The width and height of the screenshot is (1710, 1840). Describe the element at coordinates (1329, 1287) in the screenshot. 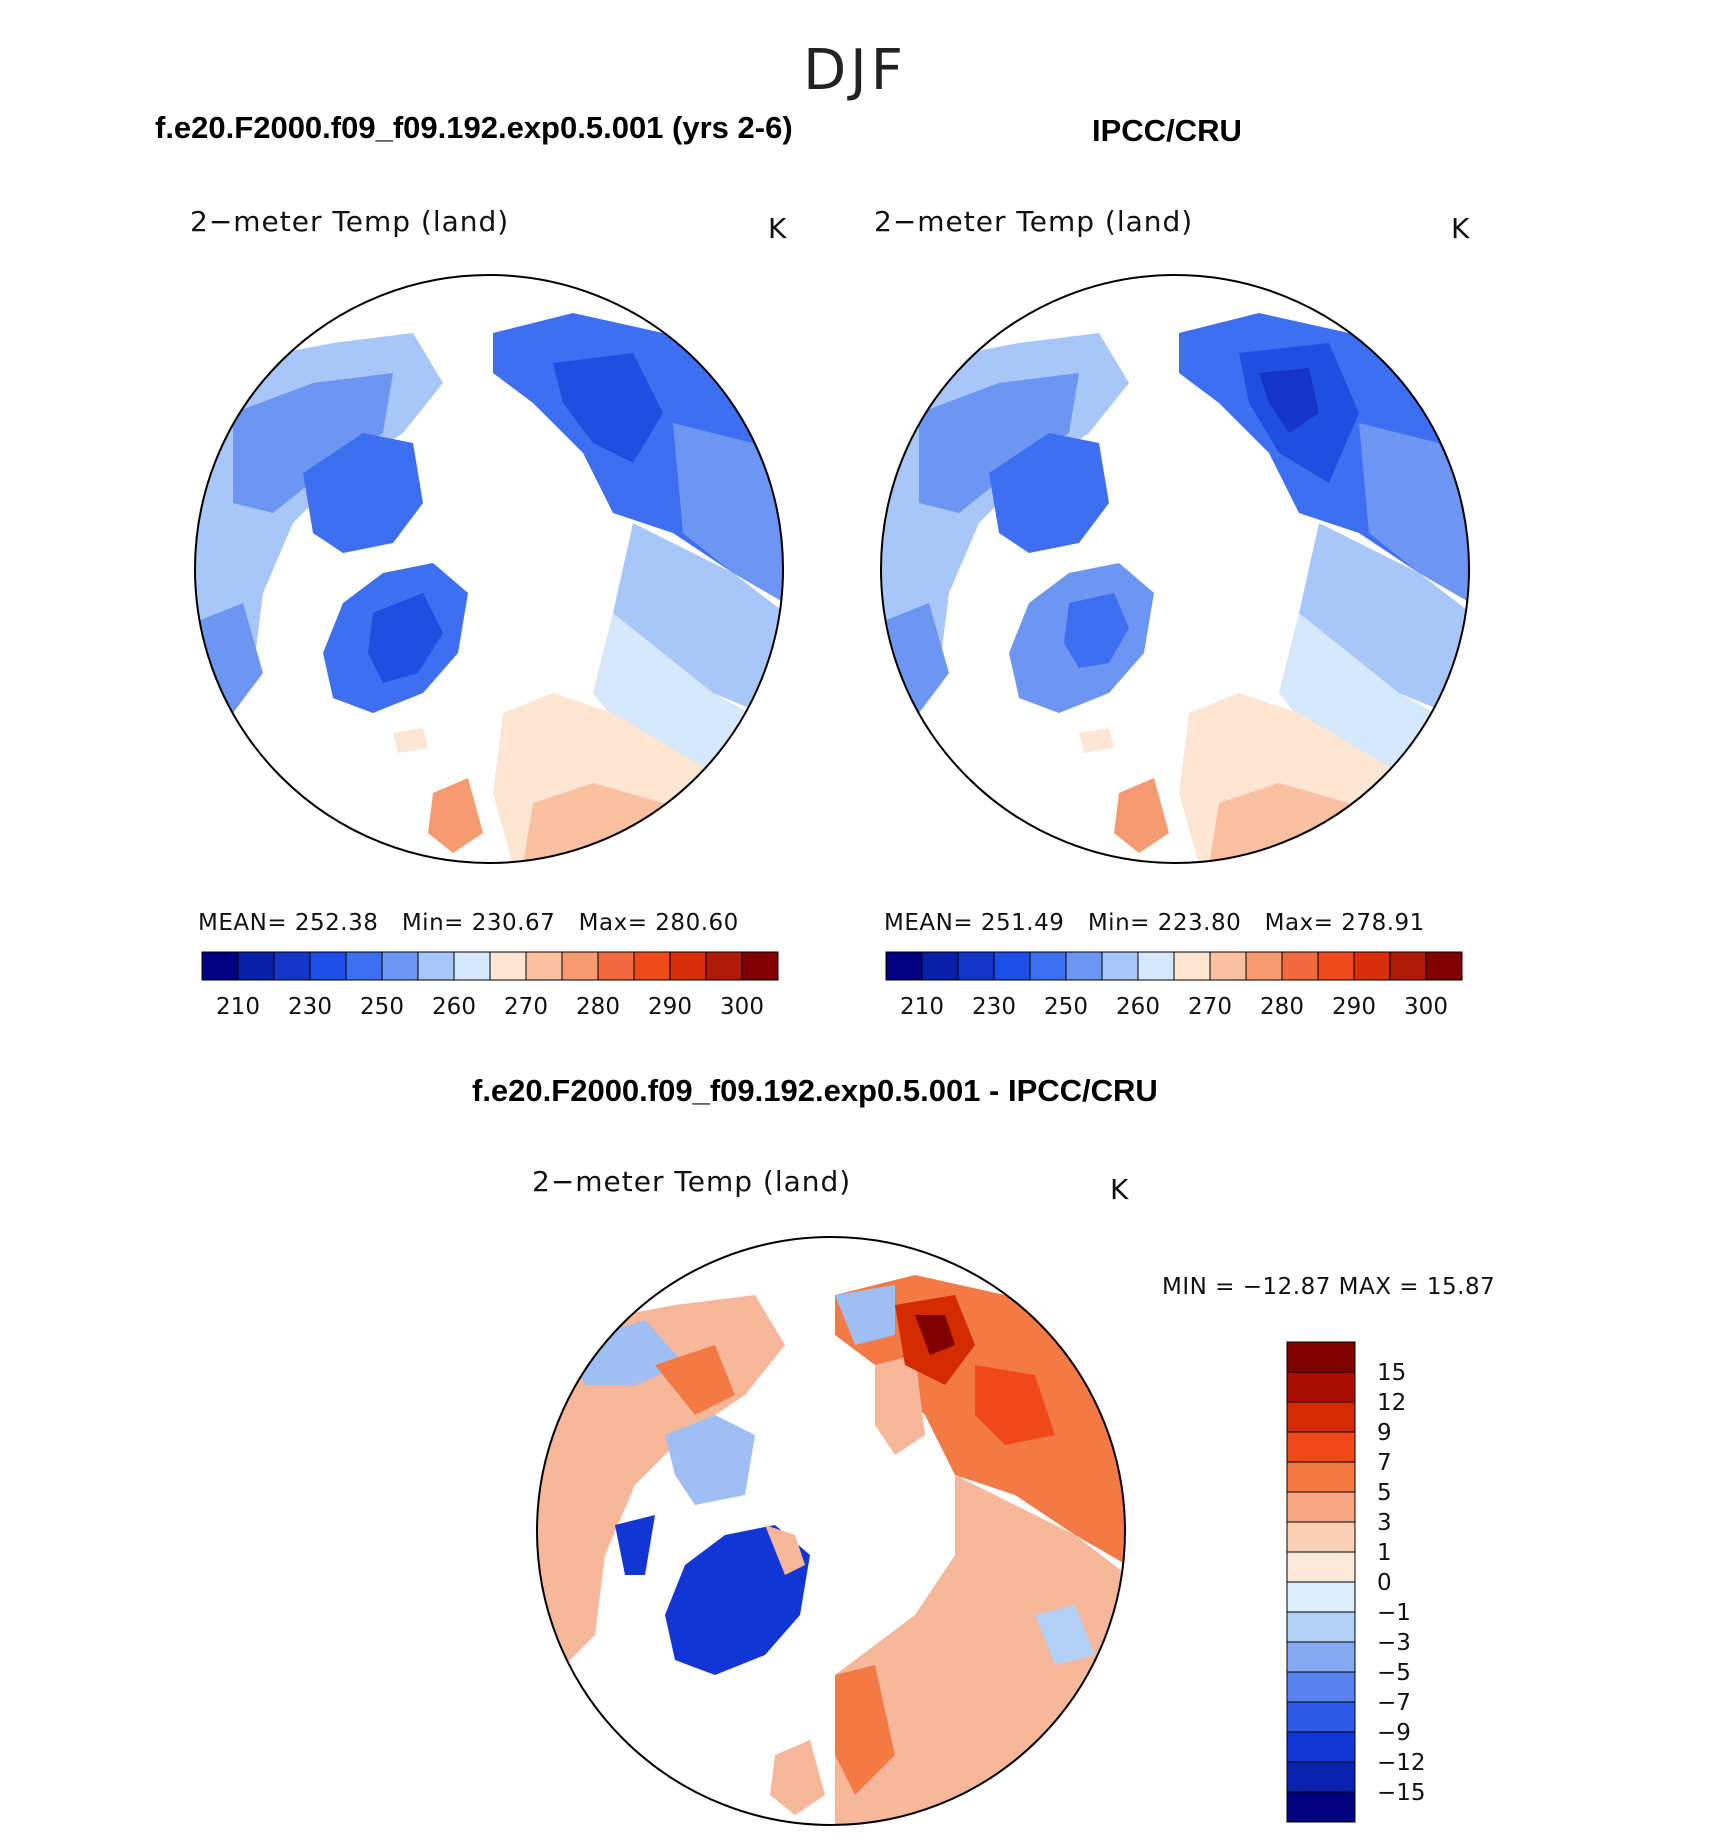

I see `diff-minmax: MIN = −12.87 MAX = 15.87` at that location.